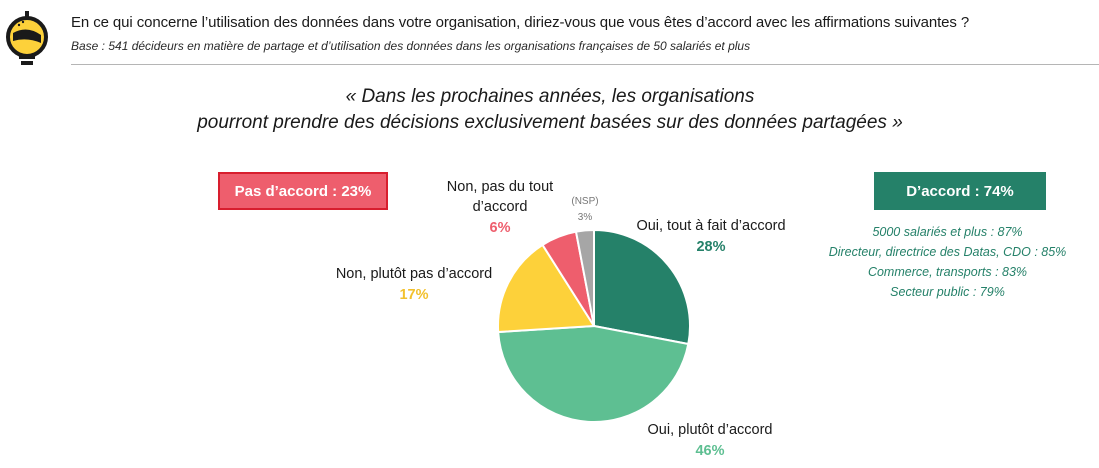 This screenshot has height=468, width=1099. Describe the element at coordinates (960, 191) in the screenshot. I see `agree-summary-badge: D’accord : 74%` at that location.